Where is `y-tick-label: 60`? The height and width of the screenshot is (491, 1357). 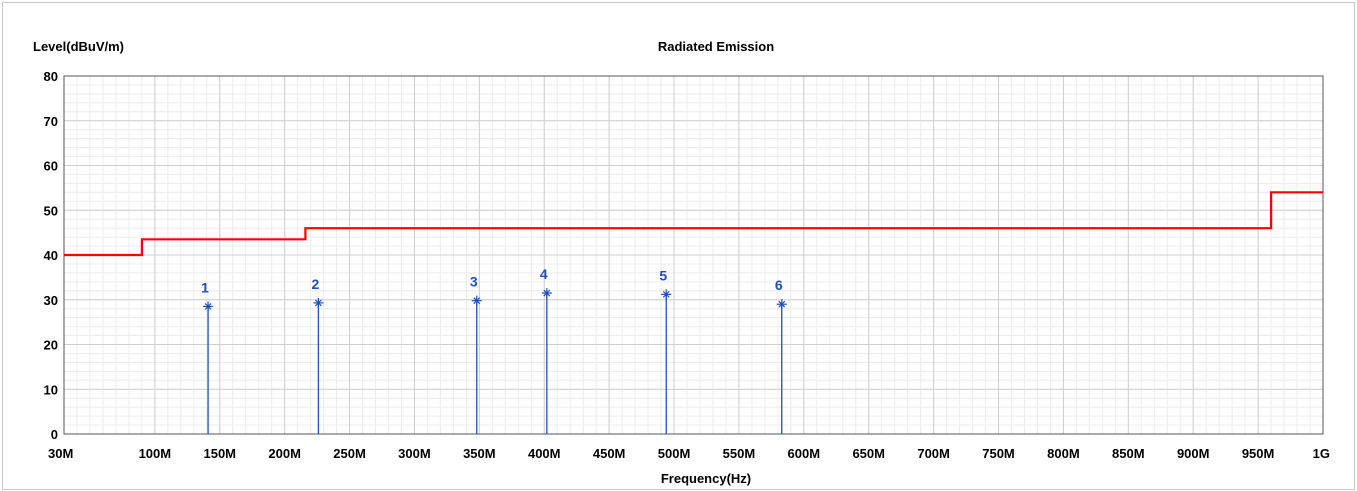 y-tick-label: 60 is located at coordinates (51, 166).